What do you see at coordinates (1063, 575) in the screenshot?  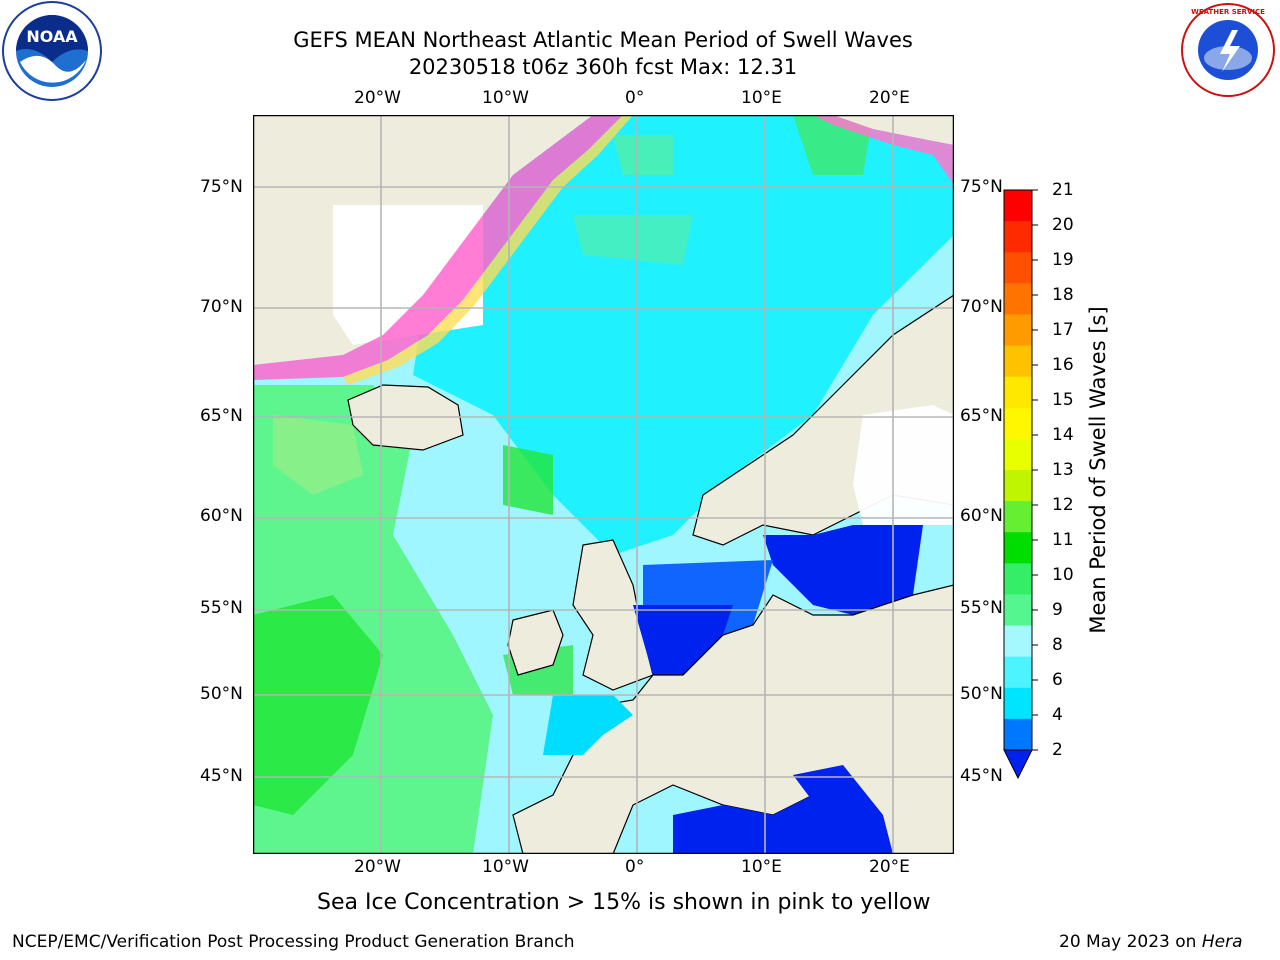 I see `colorbar-tick-label: 10` at bounding box center [1063, 575].